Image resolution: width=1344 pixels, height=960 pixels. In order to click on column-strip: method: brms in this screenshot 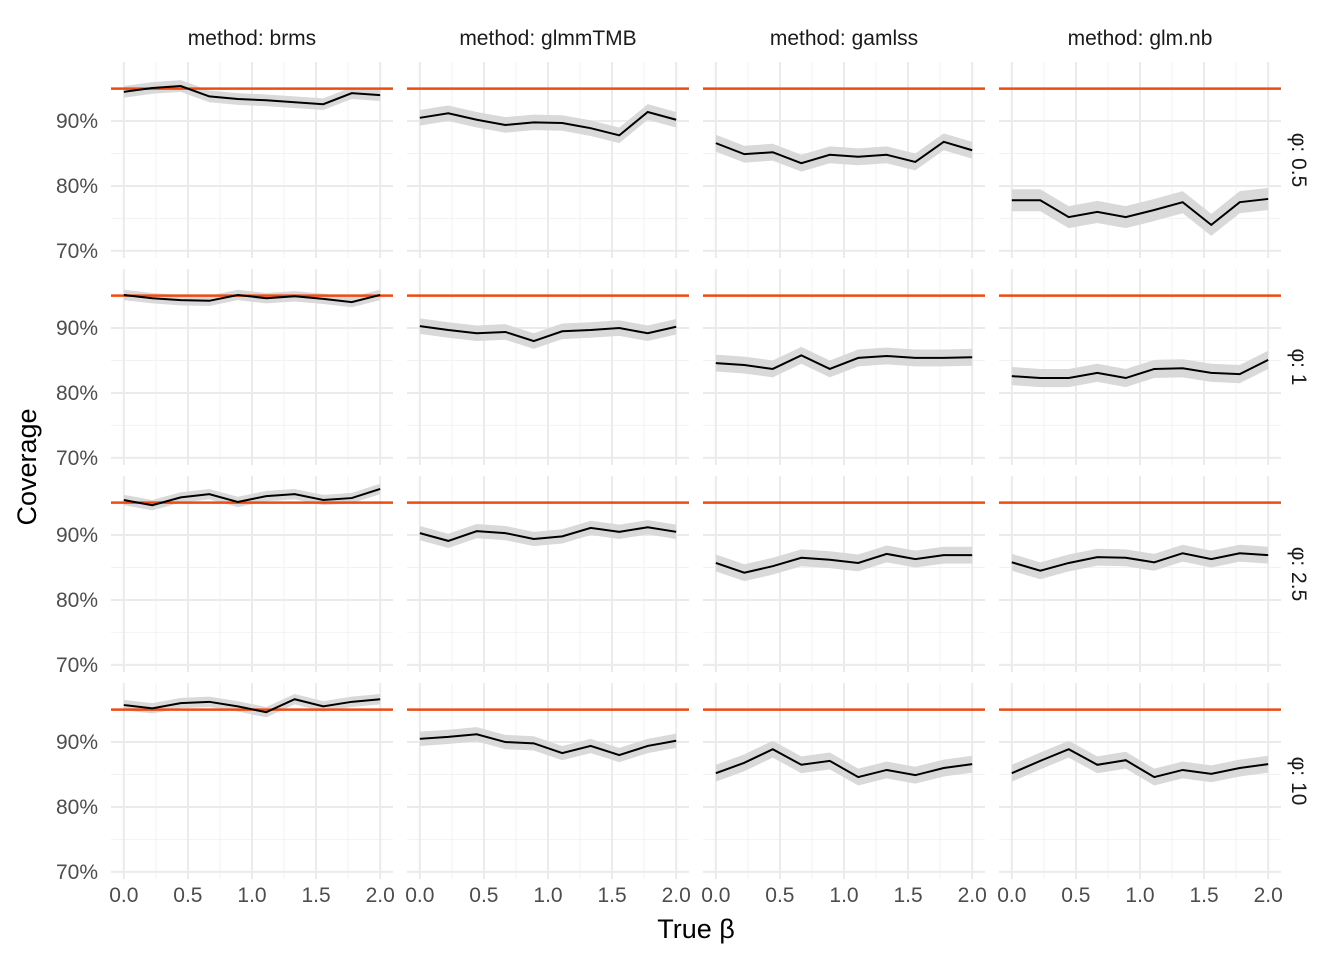, I will do `click(252, 38)`.